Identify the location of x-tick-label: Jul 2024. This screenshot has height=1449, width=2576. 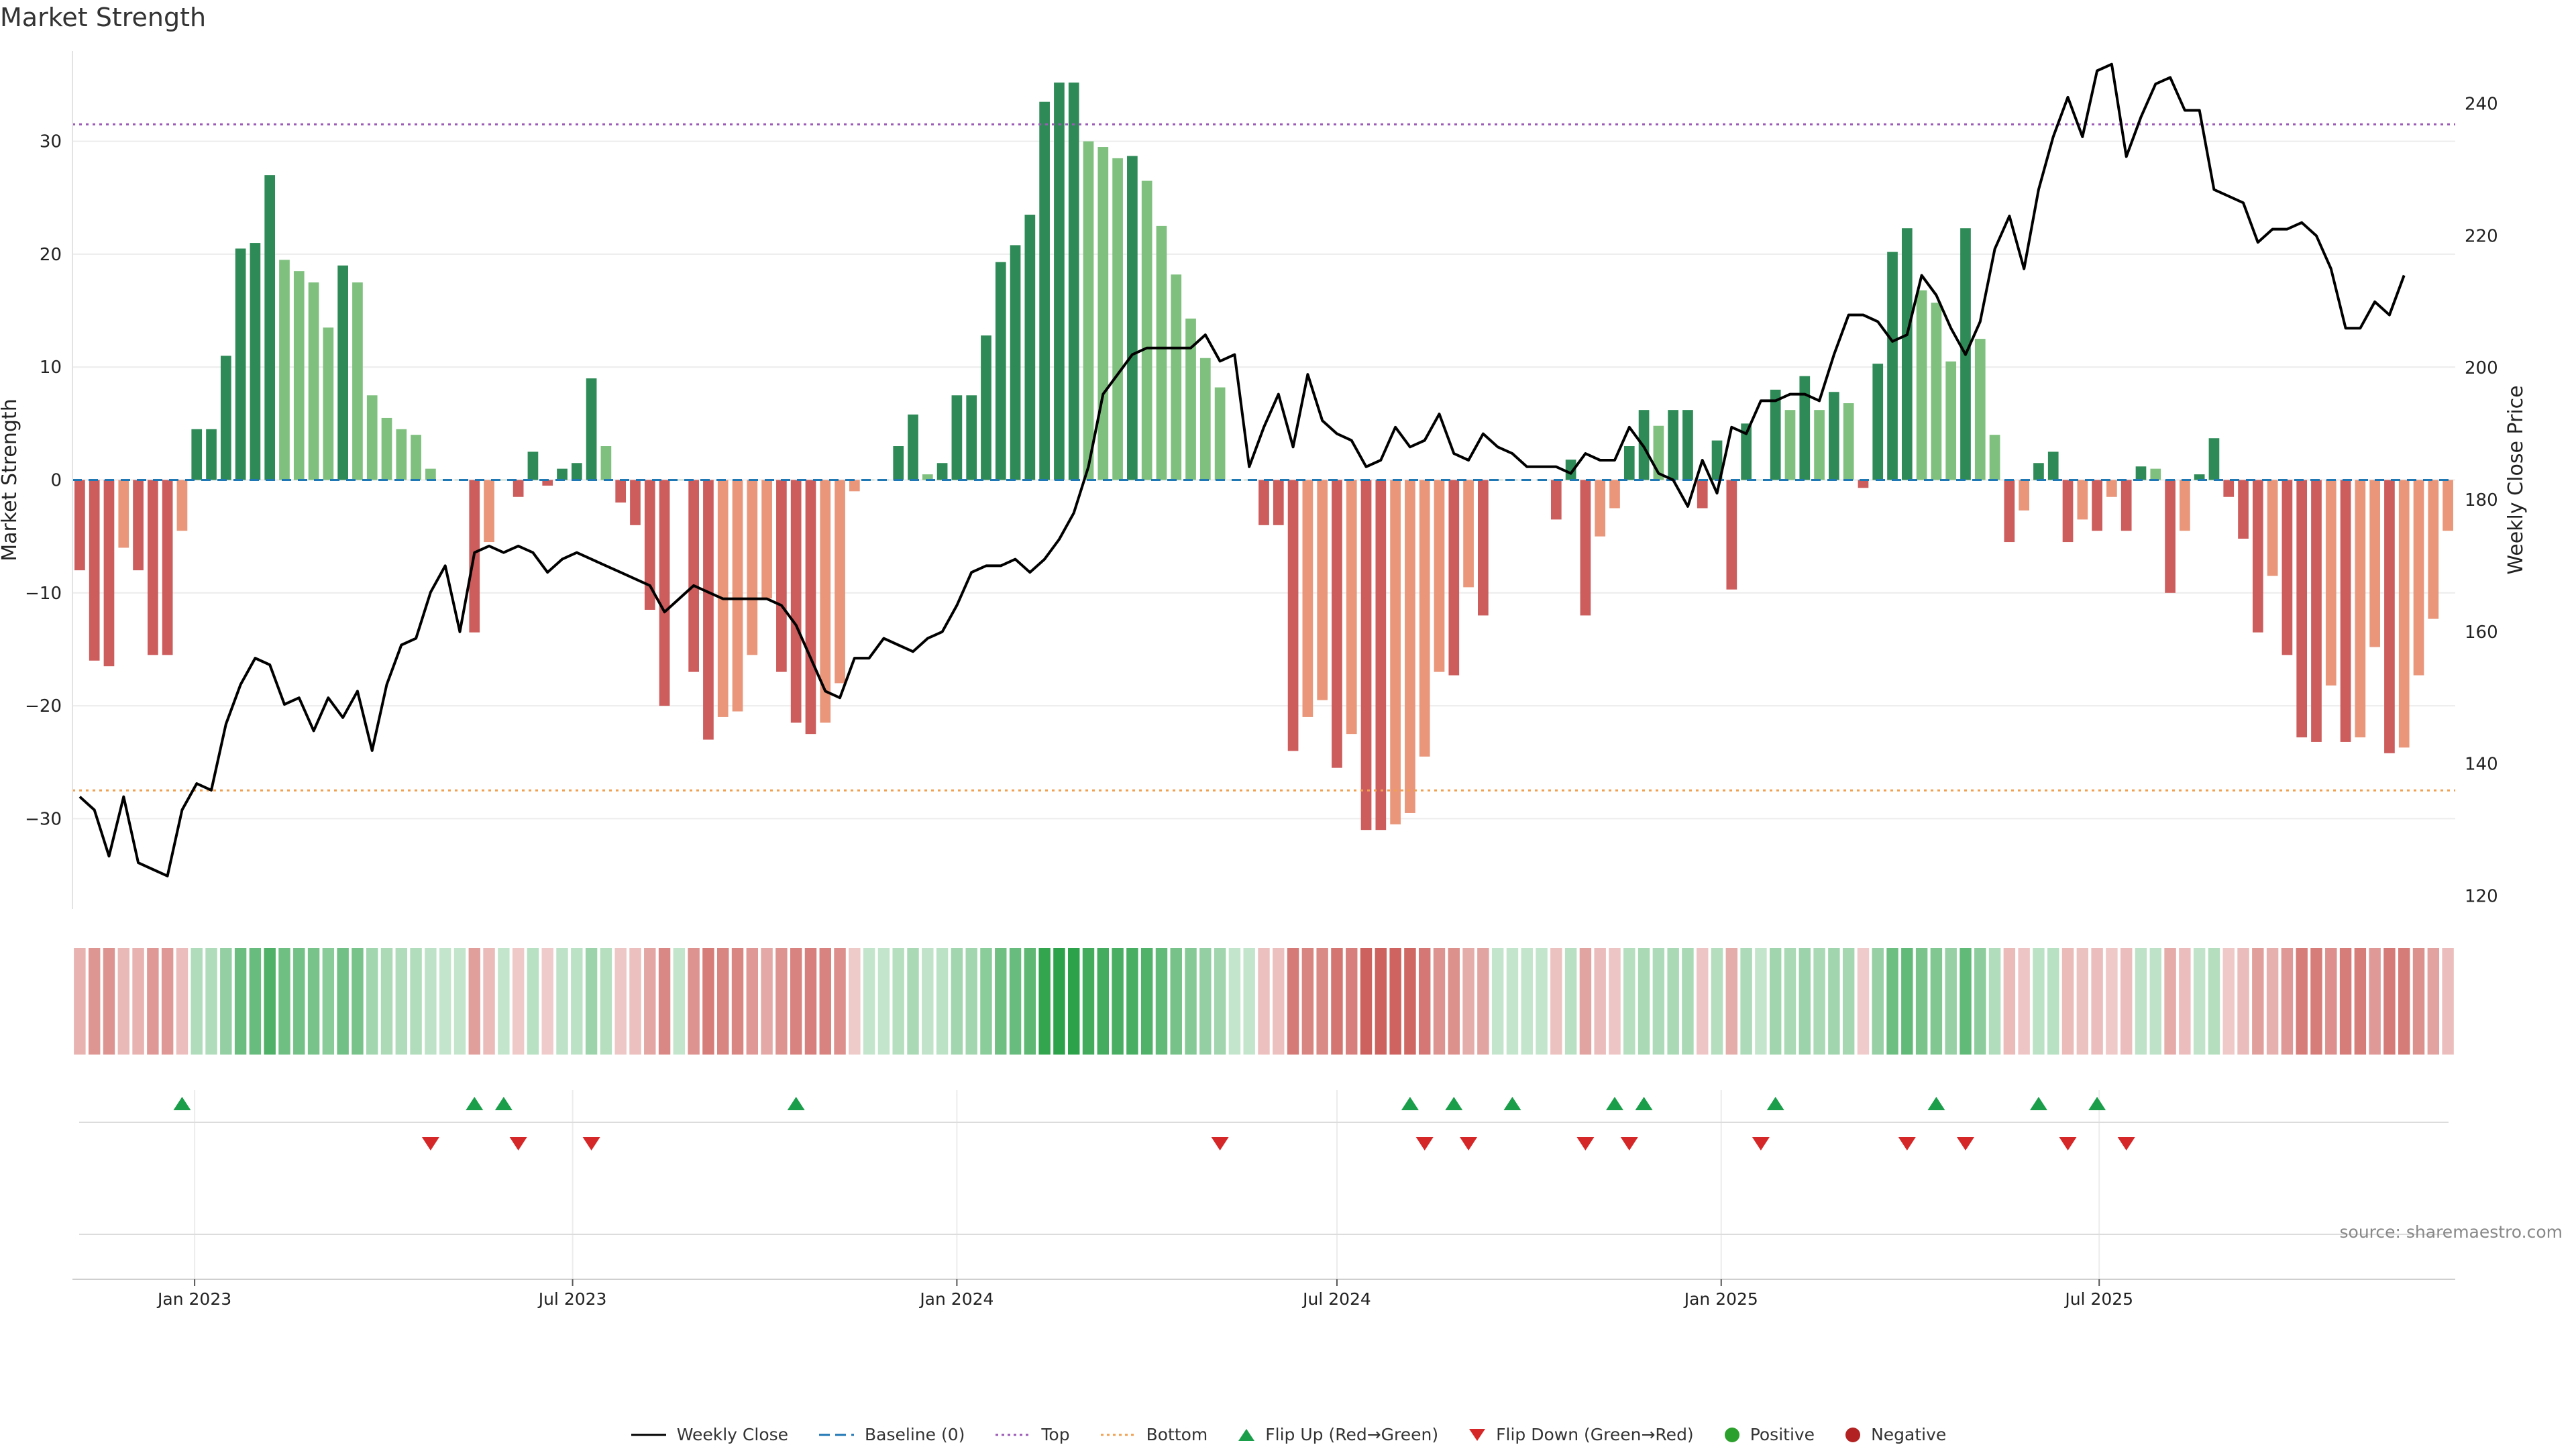
(1336, 1299).